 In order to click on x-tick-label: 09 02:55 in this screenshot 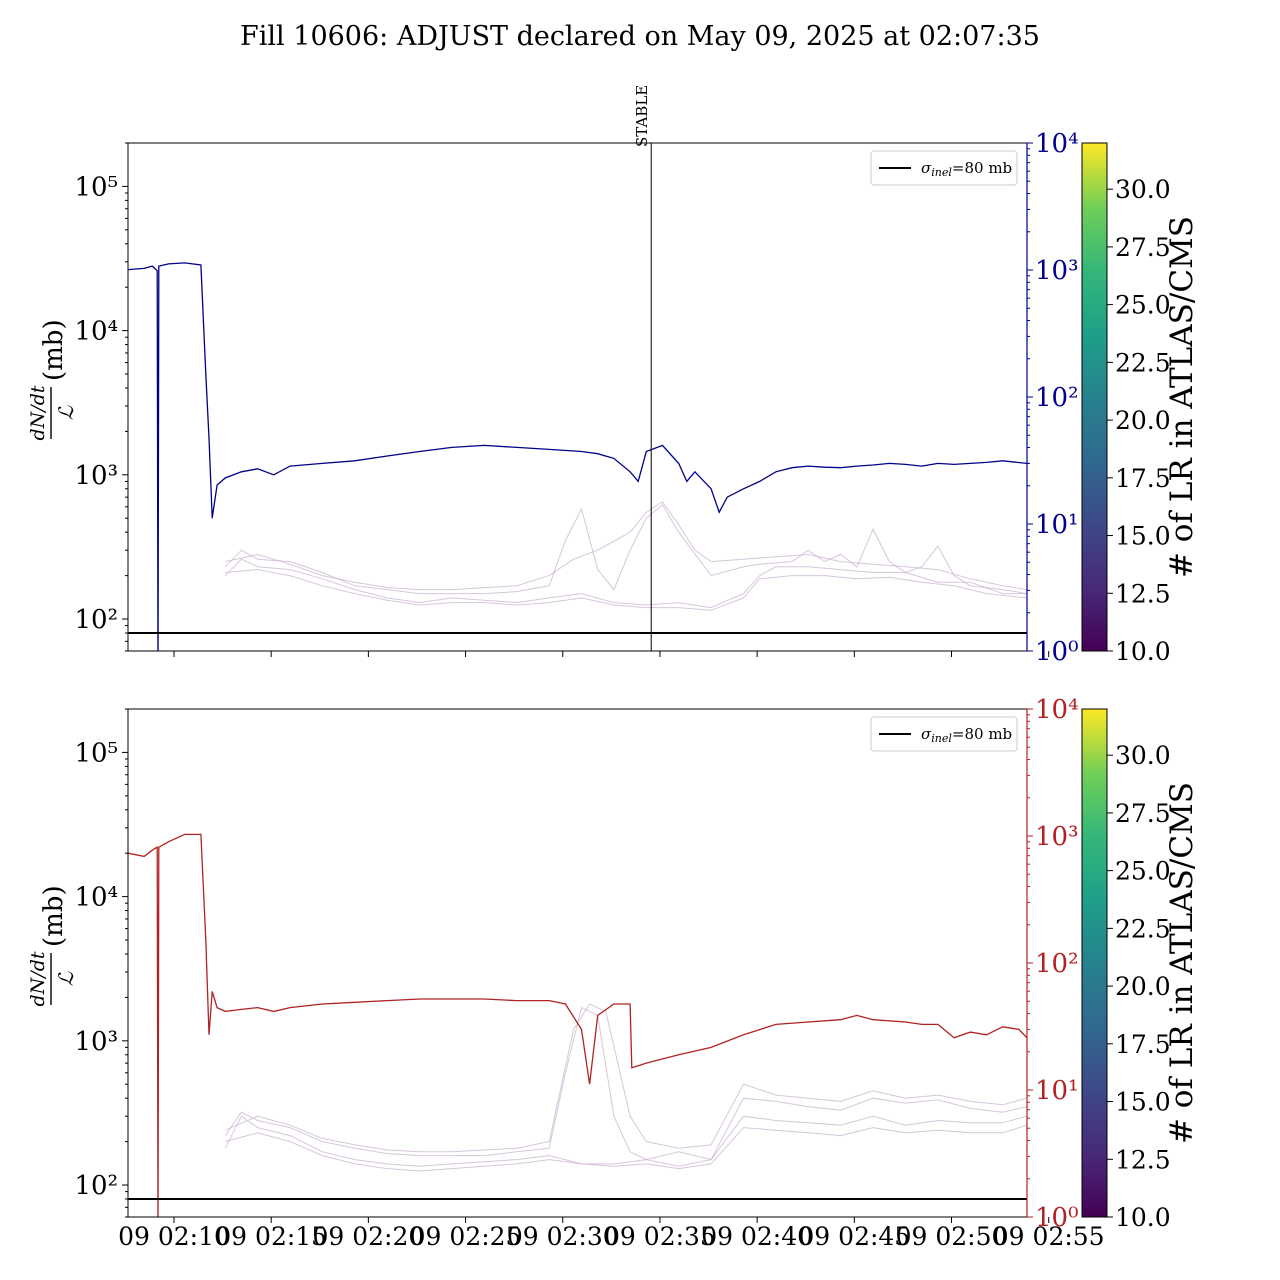, I will do `click(1049, 1236)`.